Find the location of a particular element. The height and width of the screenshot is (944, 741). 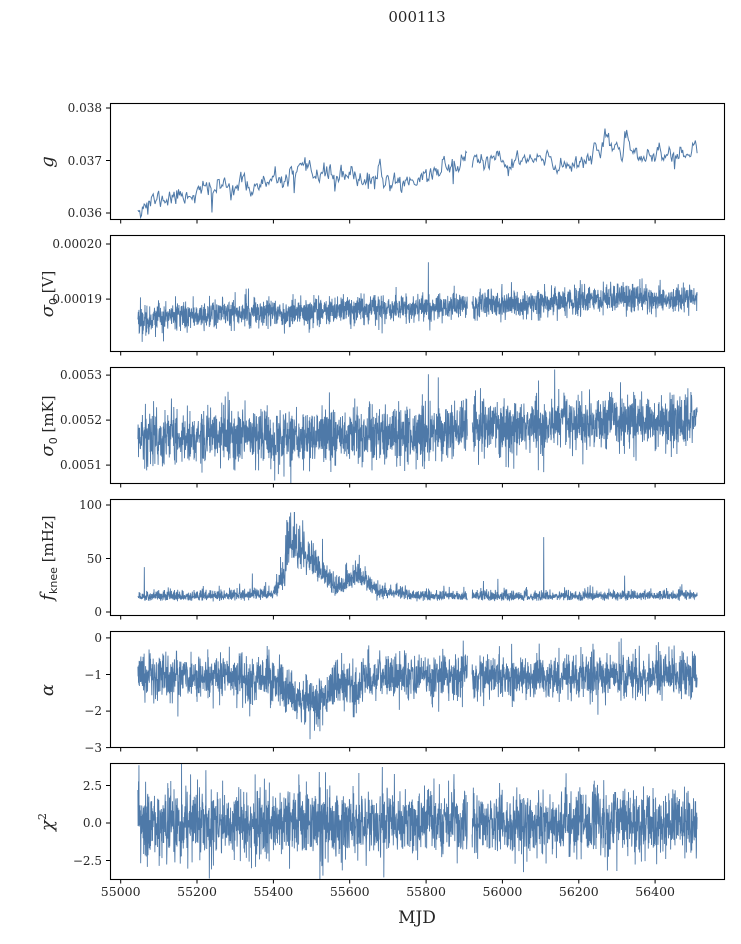

data-line-fknee is located at coordinates (417, 557).